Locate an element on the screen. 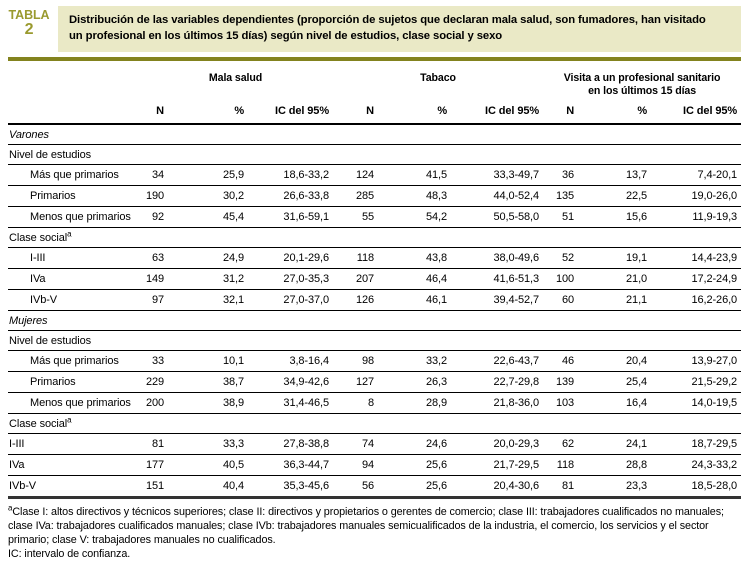  cell-ci: 35,3-45,6 is located at coordinates (291, 487).